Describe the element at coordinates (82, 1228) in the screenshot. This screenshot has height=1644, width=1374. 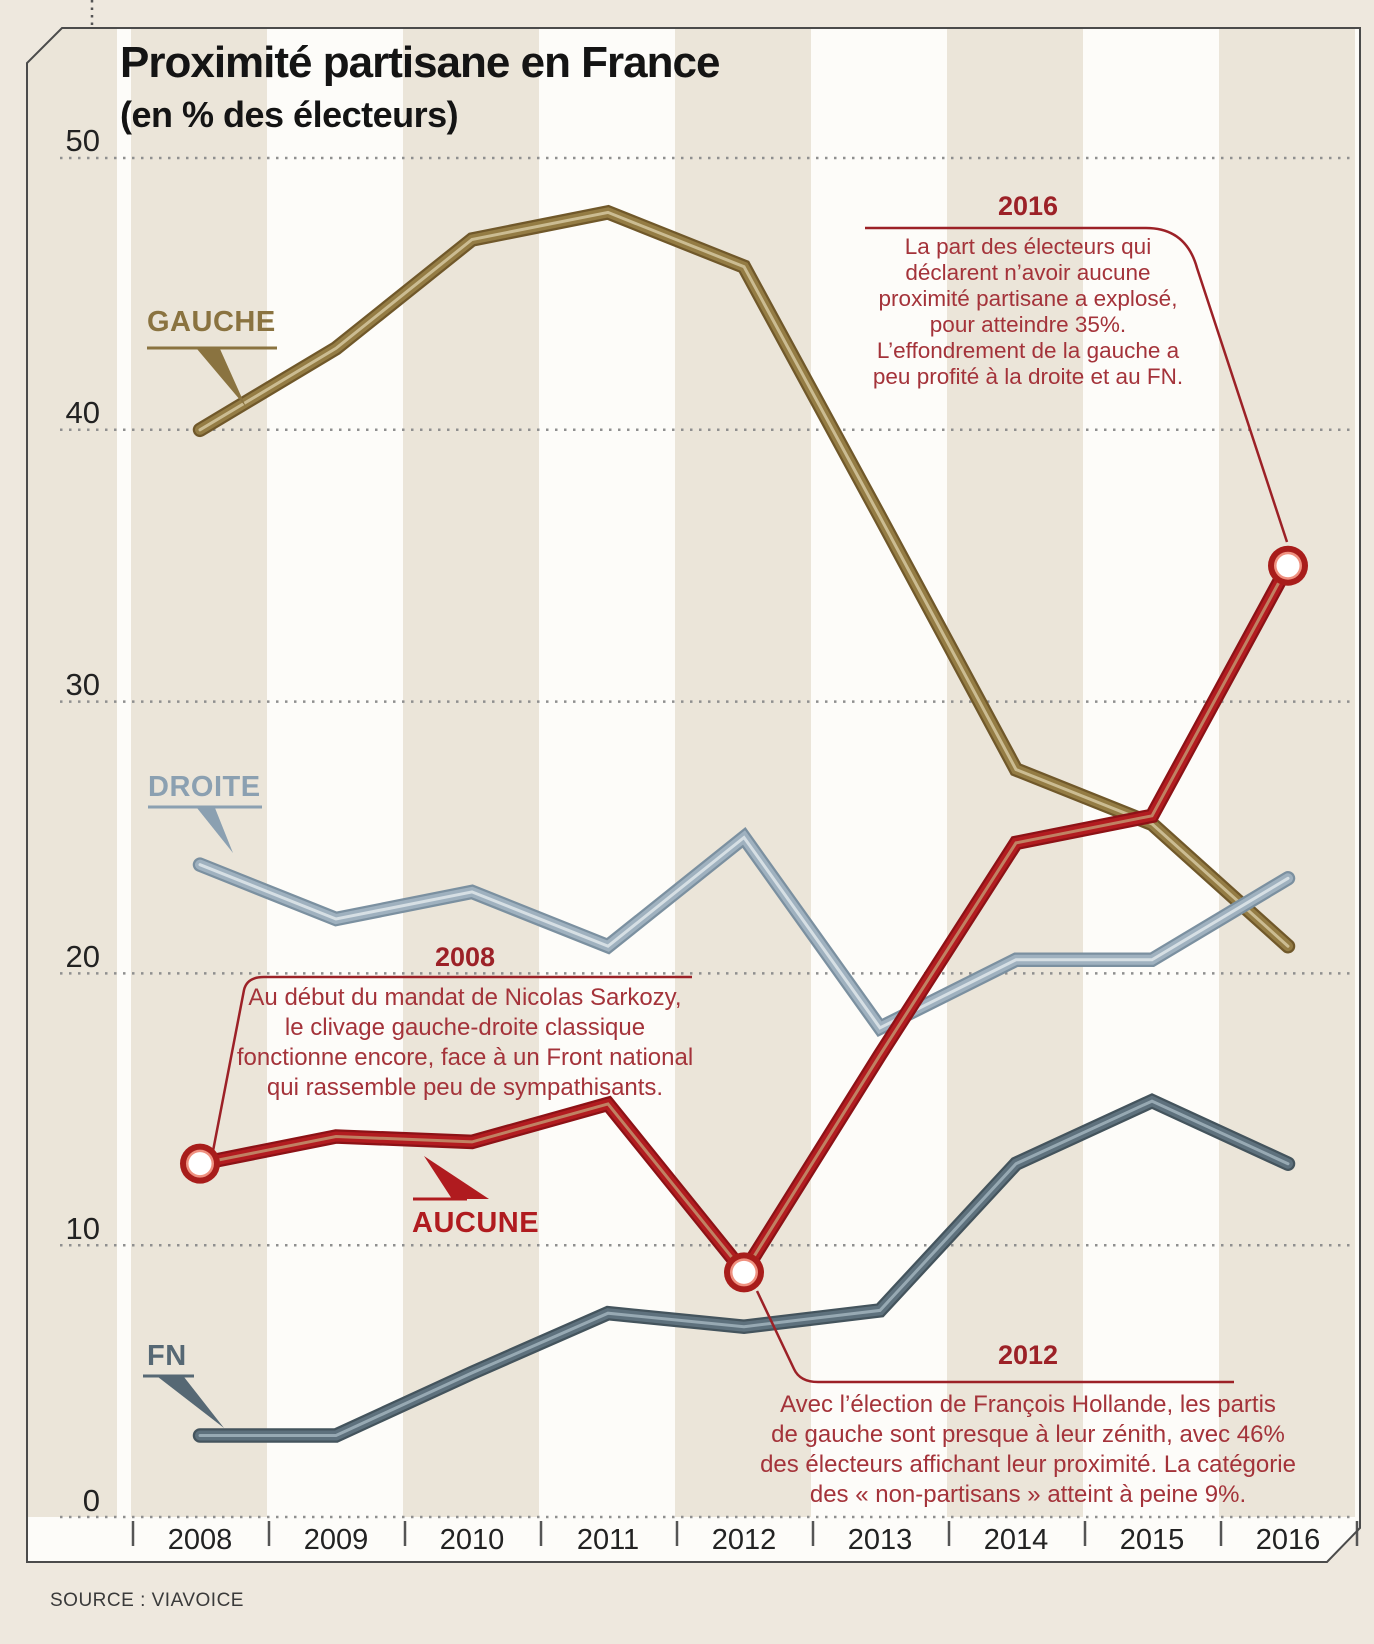
I see `y-tick-10: 10` at that location.